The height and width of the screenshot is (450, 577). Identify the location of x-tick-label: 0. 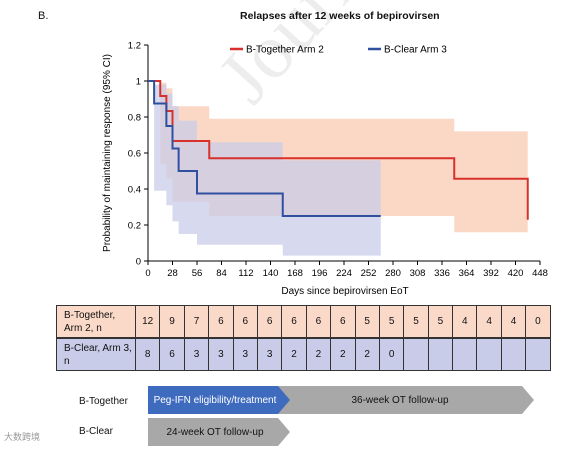
(147, 273).